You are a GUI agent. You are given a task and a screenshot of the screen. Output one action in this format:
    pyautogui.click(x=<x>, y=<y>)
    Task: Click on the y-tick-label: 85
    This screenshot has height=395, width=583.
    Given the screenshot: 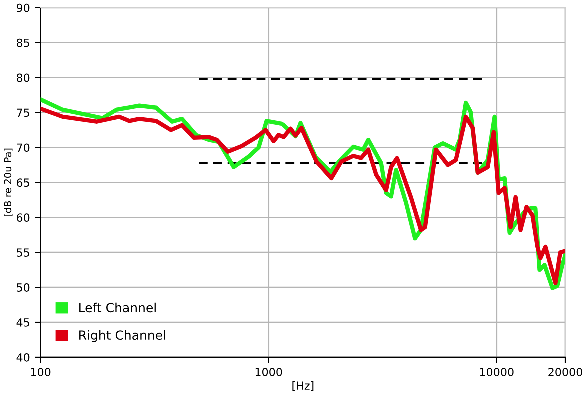 What is the action you would take?
    pyautogui.click(x=23, y=43)
    